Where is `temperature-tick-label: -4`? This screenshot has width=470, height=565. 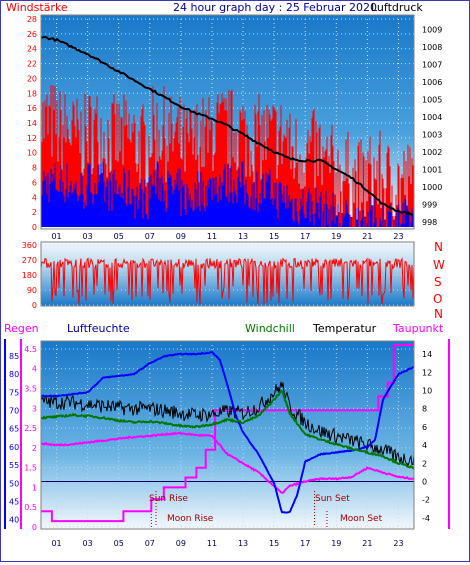 temperature-tick-label: -4 is located at coordinates (426, 518).